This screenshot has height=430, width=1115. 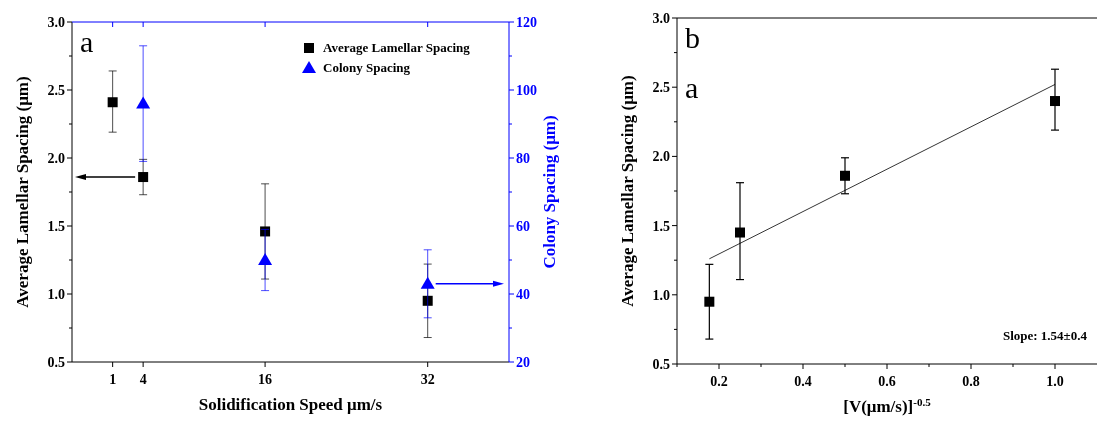 I want to click on x-tick-label: 32, so click(x=427, y=379).